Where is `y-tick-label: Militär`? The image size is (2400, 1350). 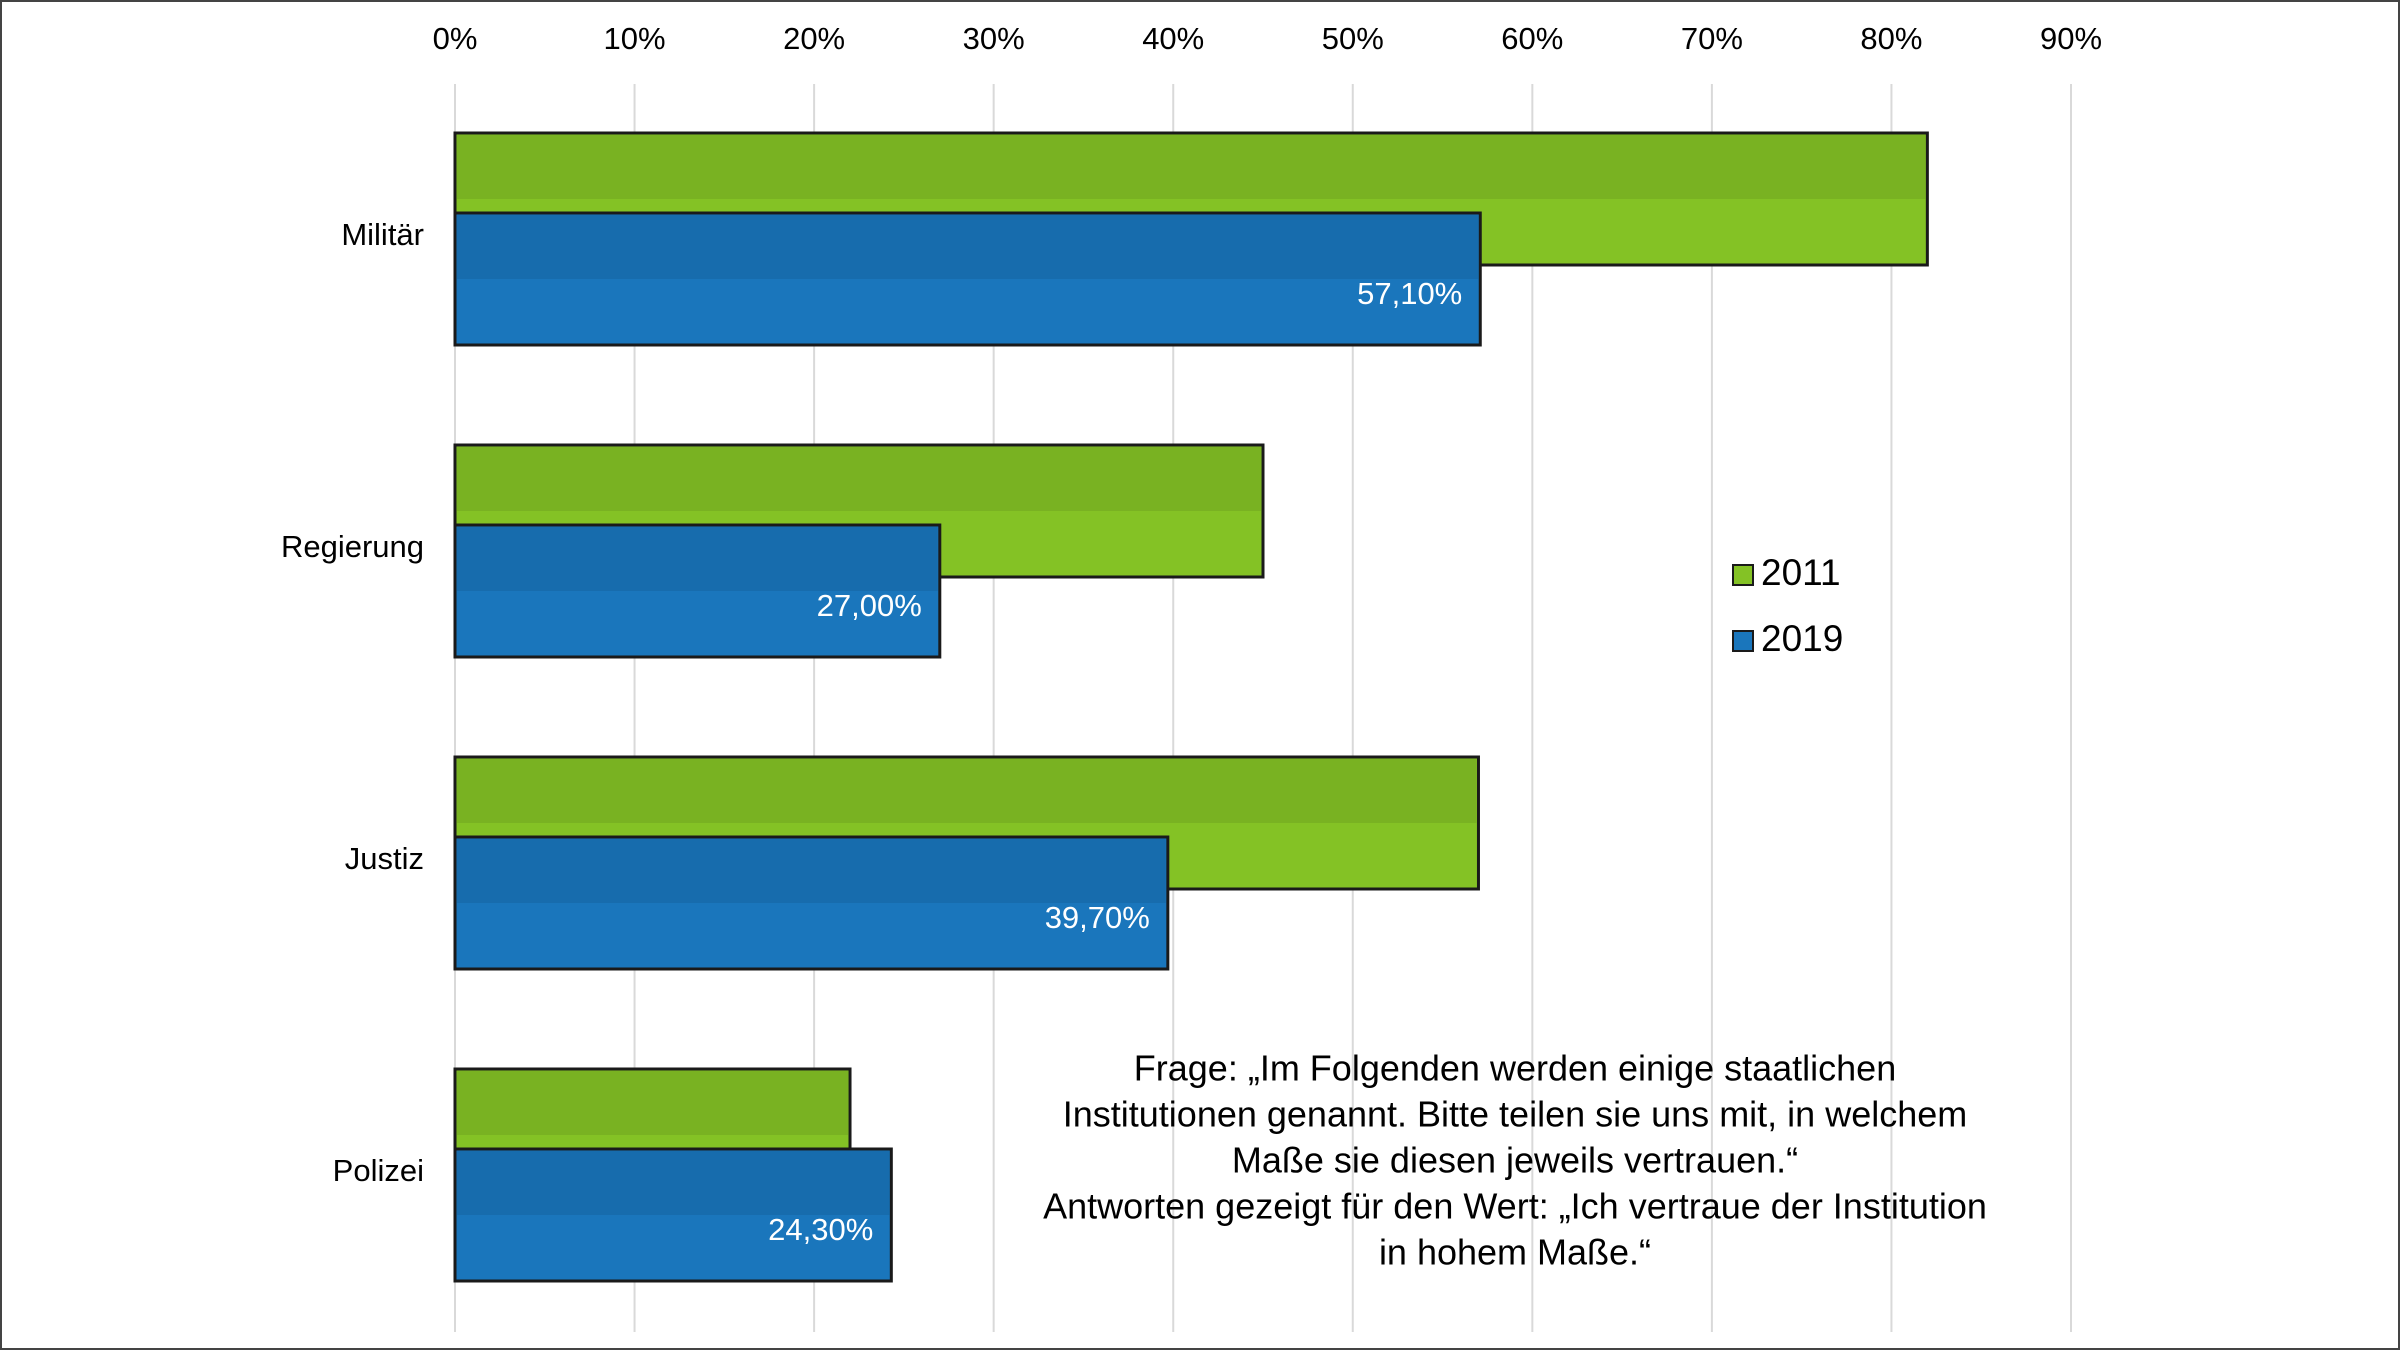
y-tick-label: Militär is located at coordinates (382, 234).